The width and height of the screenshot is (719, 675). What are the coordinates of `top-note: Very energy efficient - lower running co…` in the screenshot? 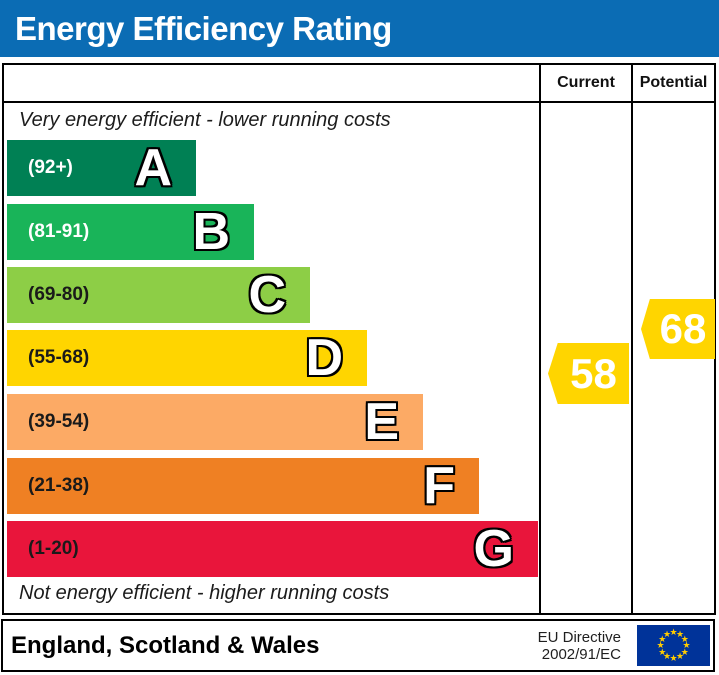 It's located at (205, 120).